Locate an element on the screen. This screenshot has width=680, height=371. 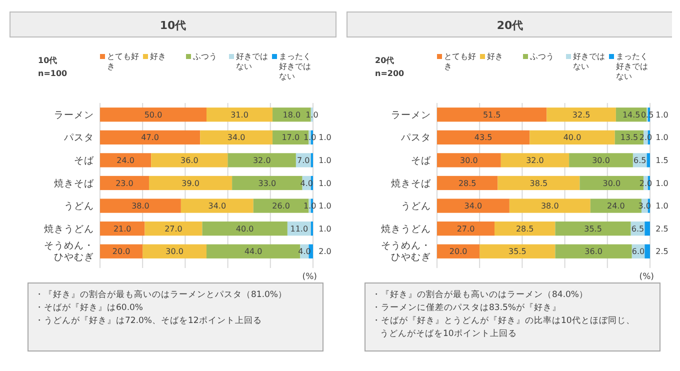
data-label: 33.0 is located at coordinates (267, 183).